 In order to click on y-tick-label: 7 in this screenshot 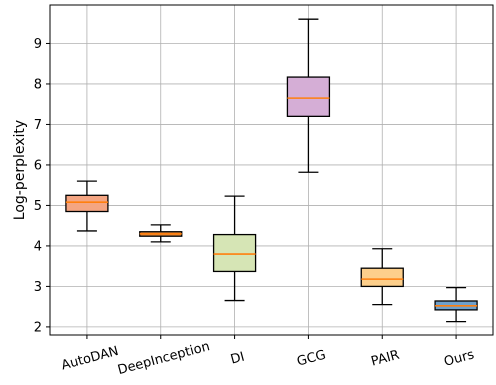, I will do `click(38, 125)`.